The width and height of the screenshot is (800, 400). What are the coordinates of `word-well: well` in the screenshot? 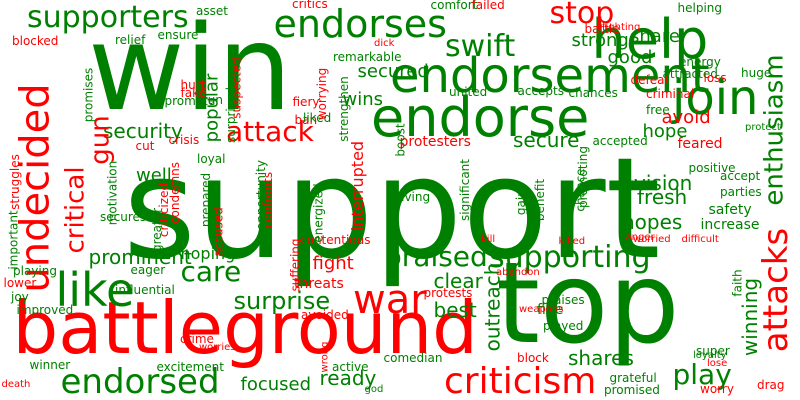 It's located at (154, 175).